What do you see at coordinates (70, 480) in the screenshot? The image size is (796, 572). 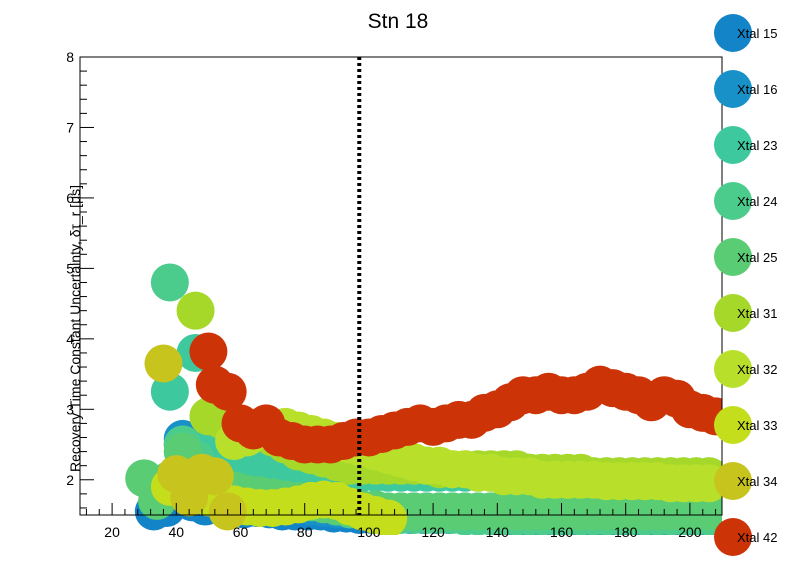 I see `y-tick-label: 2` at bounding box center [70, 480].